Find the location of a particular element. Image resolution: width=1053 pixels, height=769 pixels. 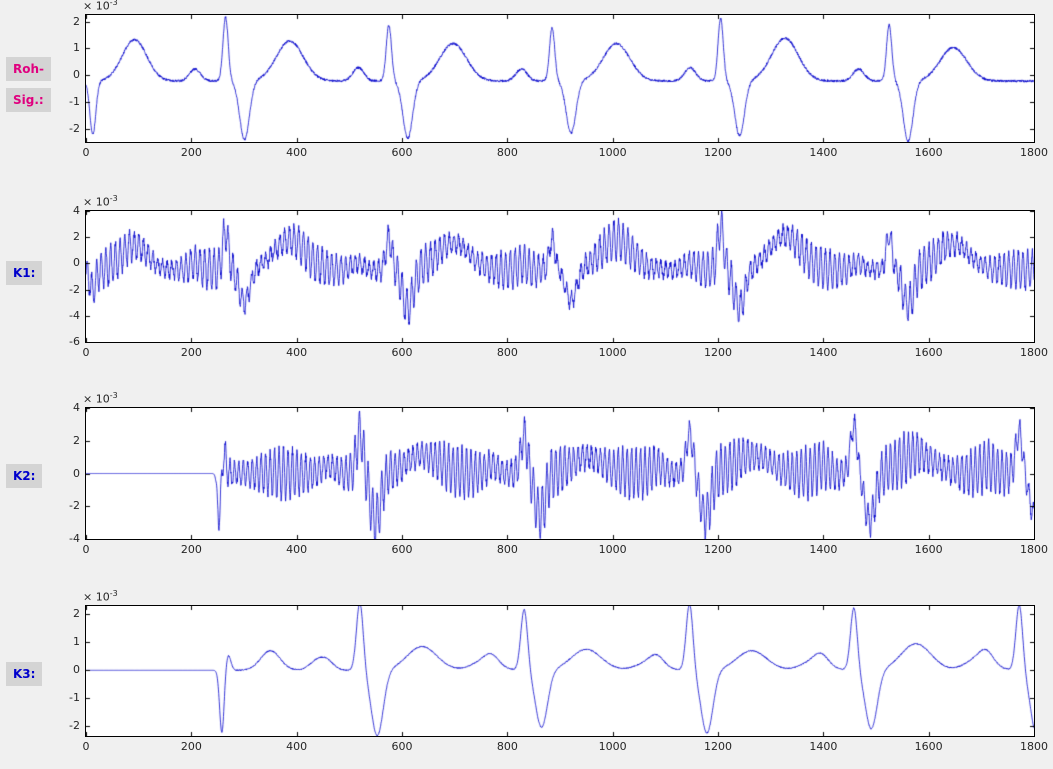

label-roh: Roh- is located at coordinates (29, 69).